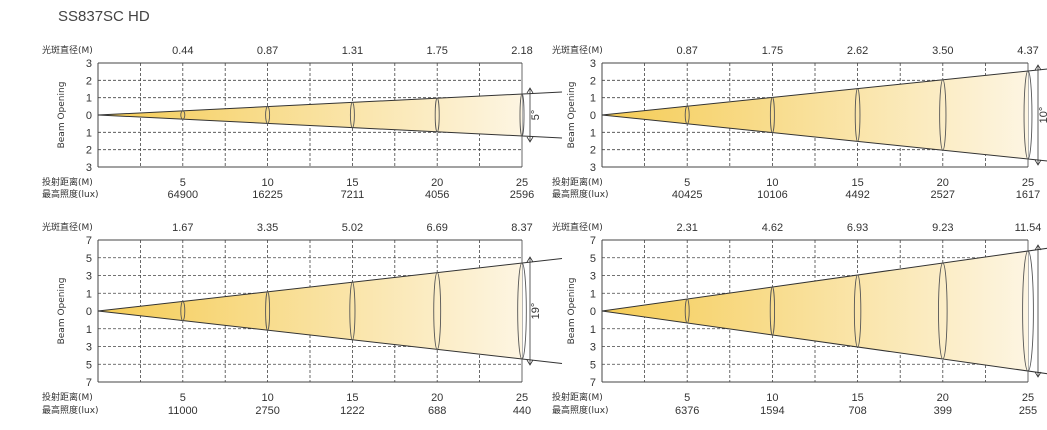 The height and width of the screenshot is (430, 1047). What do you see at coordinates (857, 51) in the screenshot?
I see `diameter-value: 2.62` at bounding box center [857, 51].